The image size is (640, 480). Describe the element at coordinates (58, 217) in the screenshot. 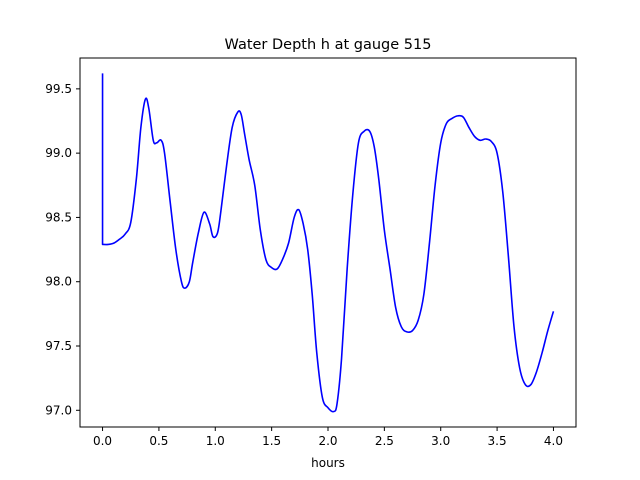

I see `y-tick-label: 98.5` at that location.